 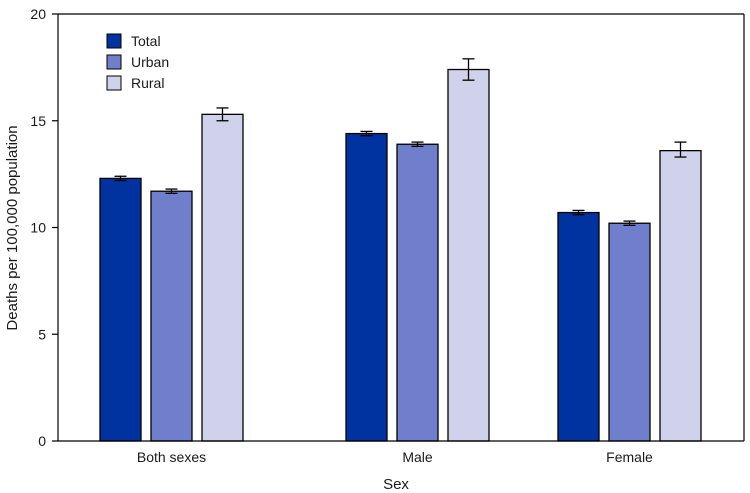 I want to click on y-axis-label: Deaths per 100,000 population, so click(x=12, y=227).